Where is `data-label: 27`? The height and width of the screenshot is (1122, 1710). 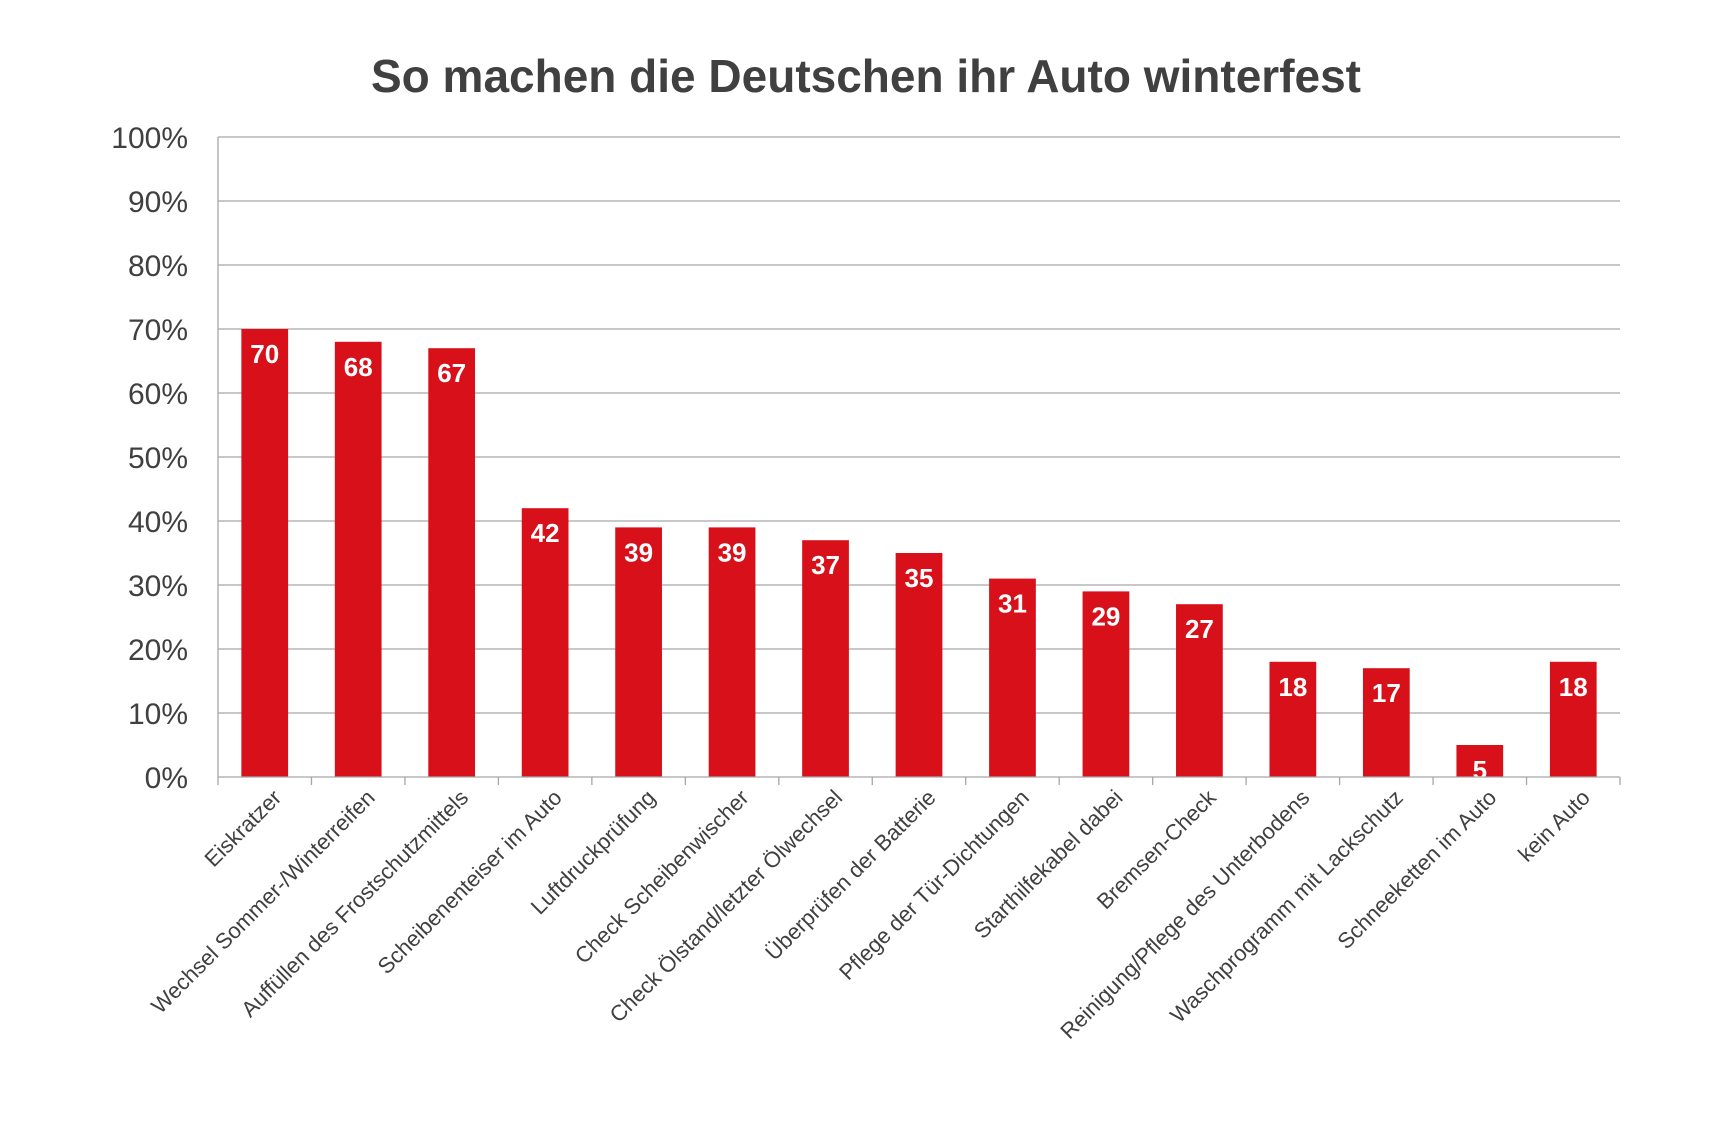
data-label: 27 is located at coordinates (1199, 629).